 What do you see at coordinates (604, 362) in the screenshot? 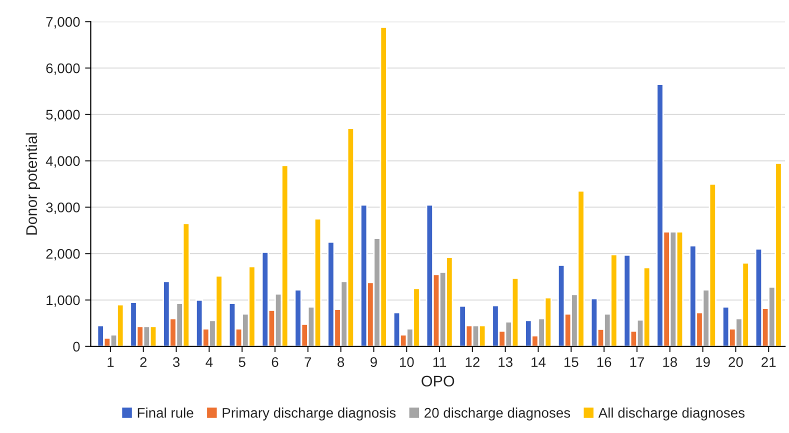
I see `x-tick-label: 16` at bounding box center [604, 362].